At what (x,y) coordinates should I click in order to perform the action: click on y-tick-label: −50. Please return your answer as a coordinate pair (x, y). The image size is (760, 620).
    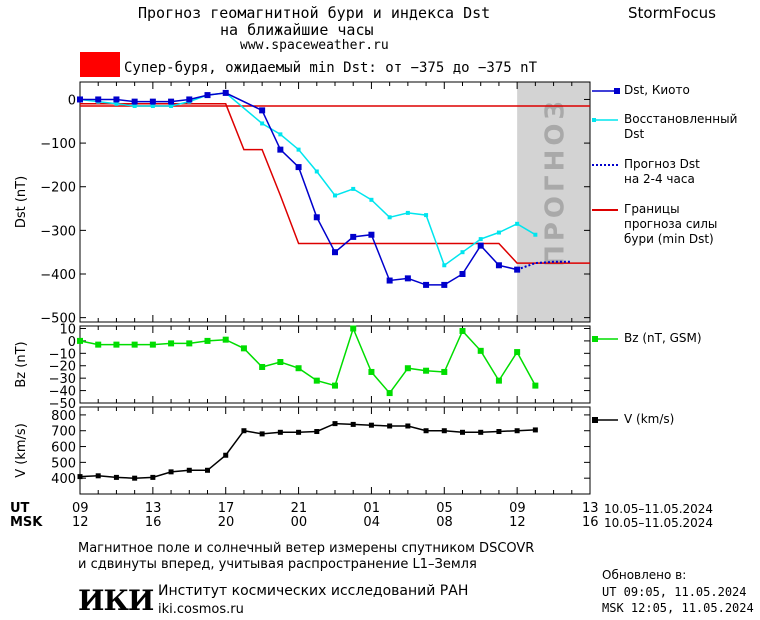
    Looking at the image, I should click on (62, 404).